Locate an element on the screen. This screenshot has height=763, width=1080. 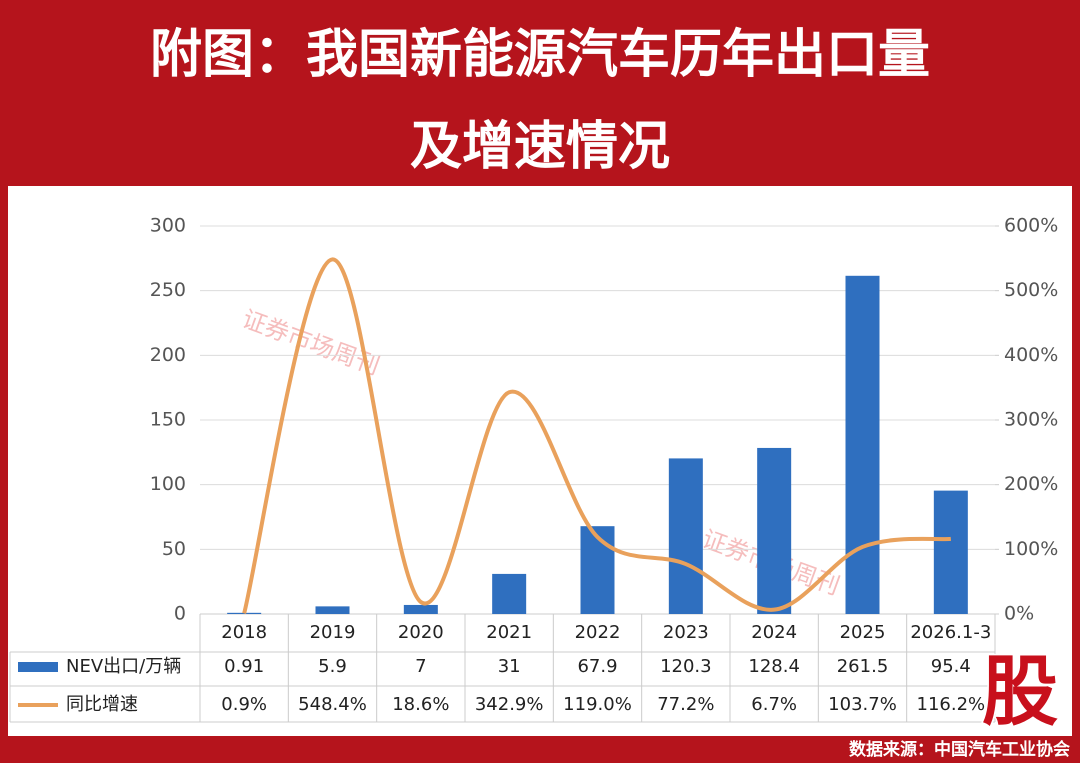
table-value: 6.7% is located at coordinates (774, 704).